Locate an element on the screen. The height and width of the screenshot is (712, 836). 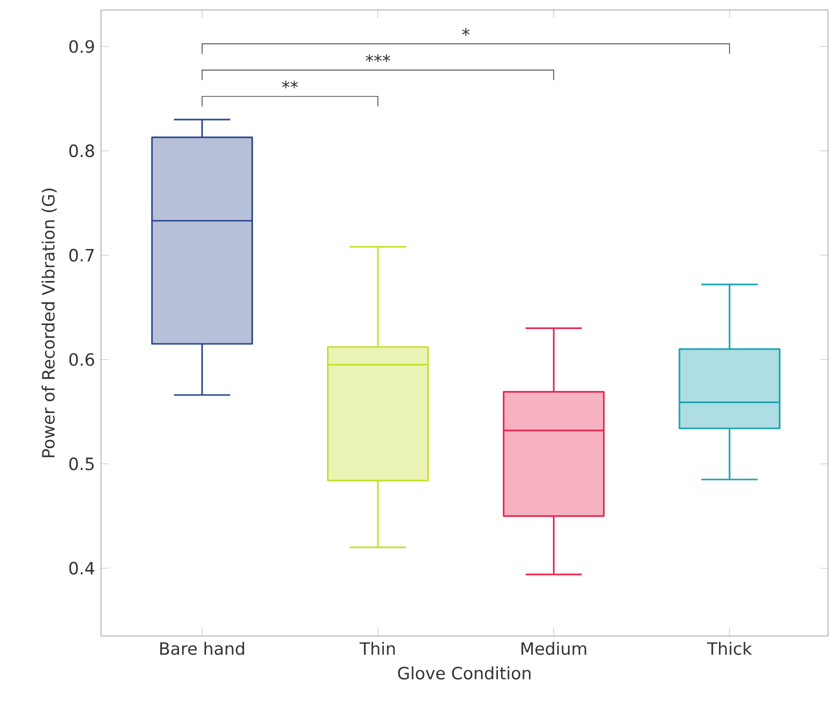
y-tick-label: 0.5 is located at coordinates (81, 463).